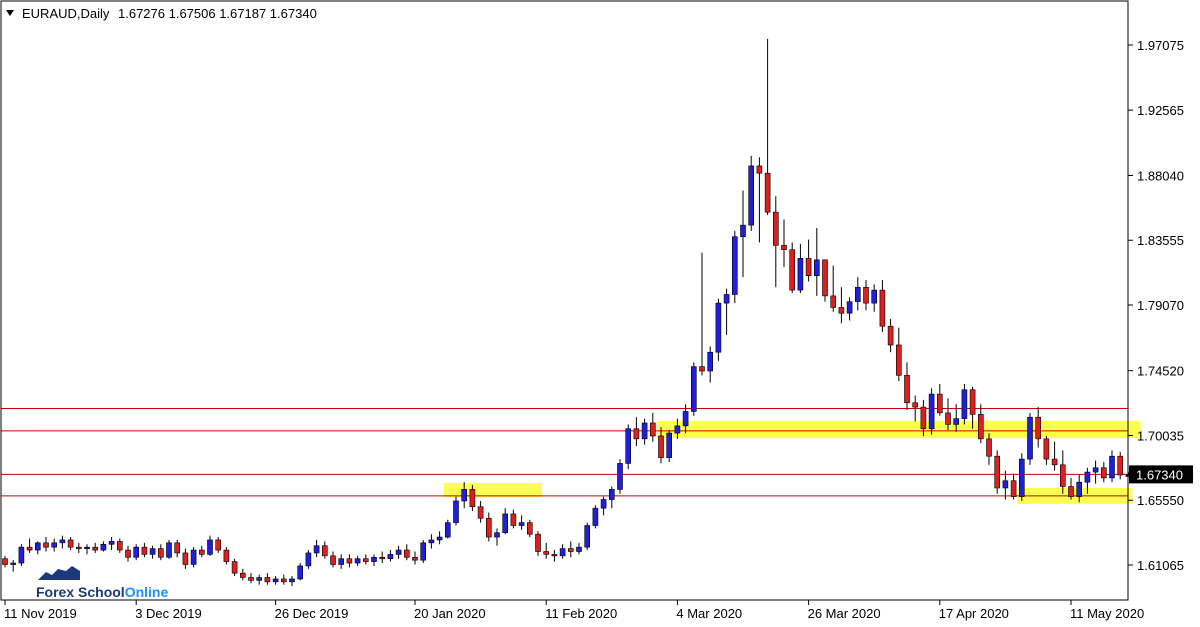 The height and width of the screenshot is (627, 1200). What do you see at coordinates (709, 613) in the screenshot?
I see `time-tick-label: 4 Mar 2020` at bounding box center [709, 613].